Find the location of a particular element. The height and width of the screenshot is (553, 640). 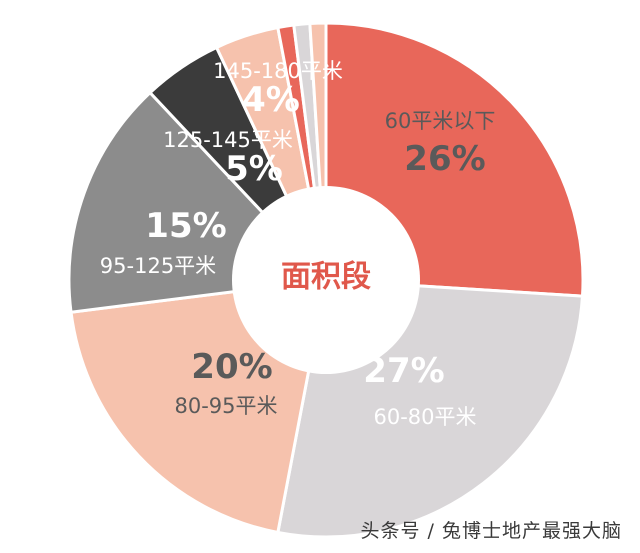

slice-category-label: 60平米以下 is located at coordinates (440, 121).